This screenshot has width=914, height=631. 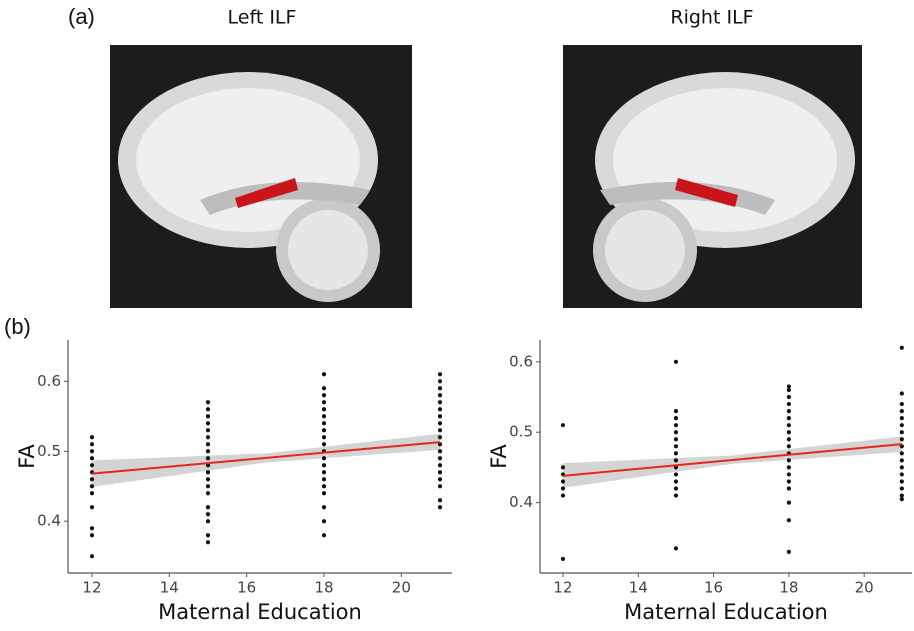 I want to click on x-tick-label: 14, so click(x=169, y=588).